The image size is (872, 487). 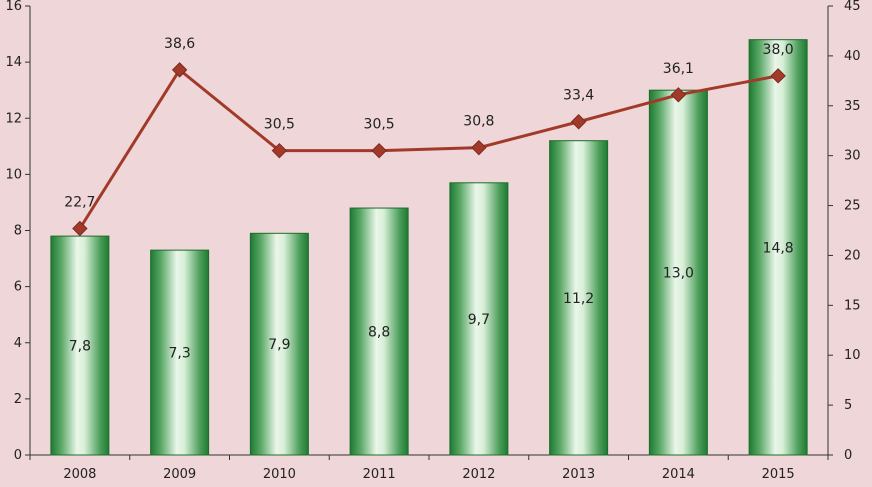 I want to click on y-right-tick-label: 40, so click(x=852, y=56).